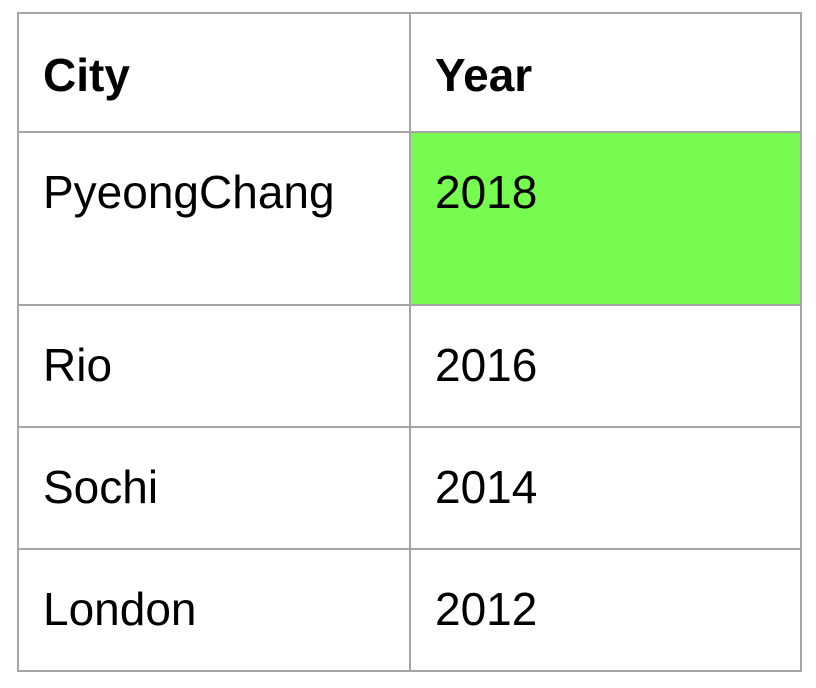 This screenshot has height=688, width=816. What do you see at coordinates (214, 72) in the screenshot?
I see `header-cell-city: City` at bounding box center [214, 72].